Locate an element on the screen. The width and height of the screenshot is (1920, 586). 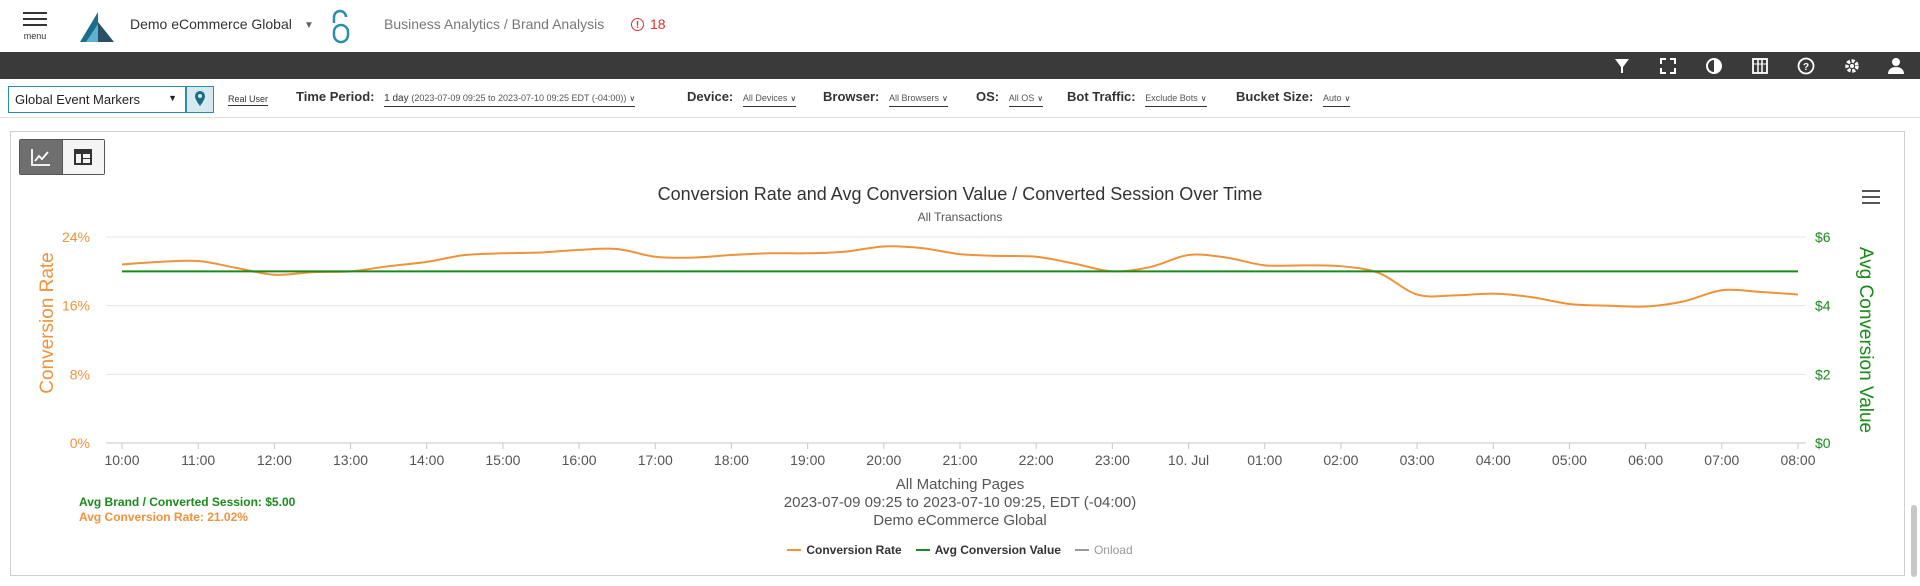
browser-dropdown: All Browsers ∨ is located at coordinates (918, 100).